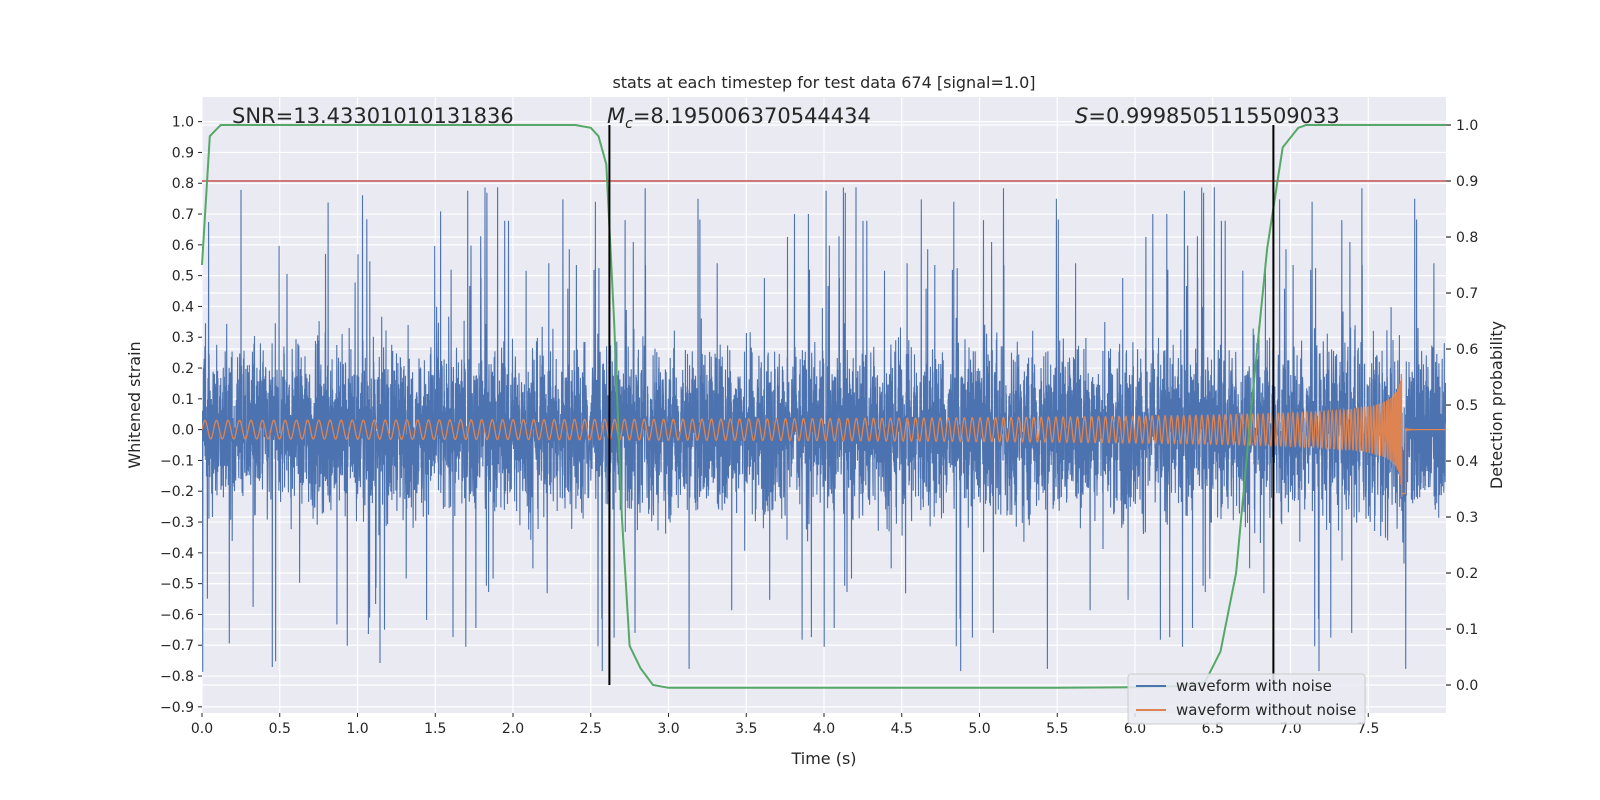 The height and width of the screenshot is (800, 1600). What do you see at coordinates (373, 116) in the screenshot?
I see `snr-annotation: SNR=13.43301010131836` at bounding box center [373, 116].